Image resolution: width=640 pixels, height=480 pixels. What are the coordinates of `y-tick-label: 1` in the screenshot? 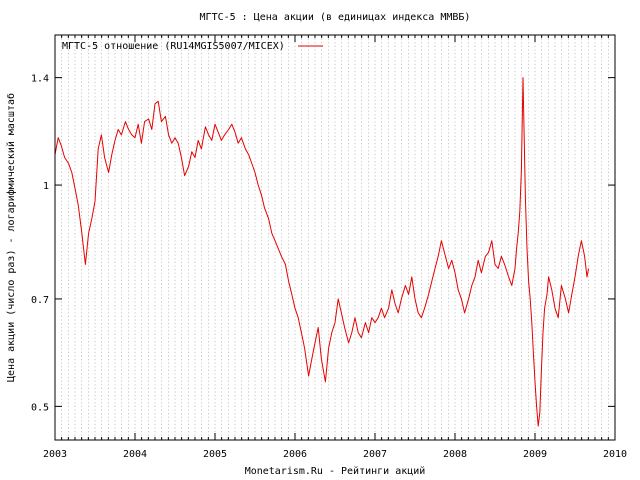 It's located at (46, 186).